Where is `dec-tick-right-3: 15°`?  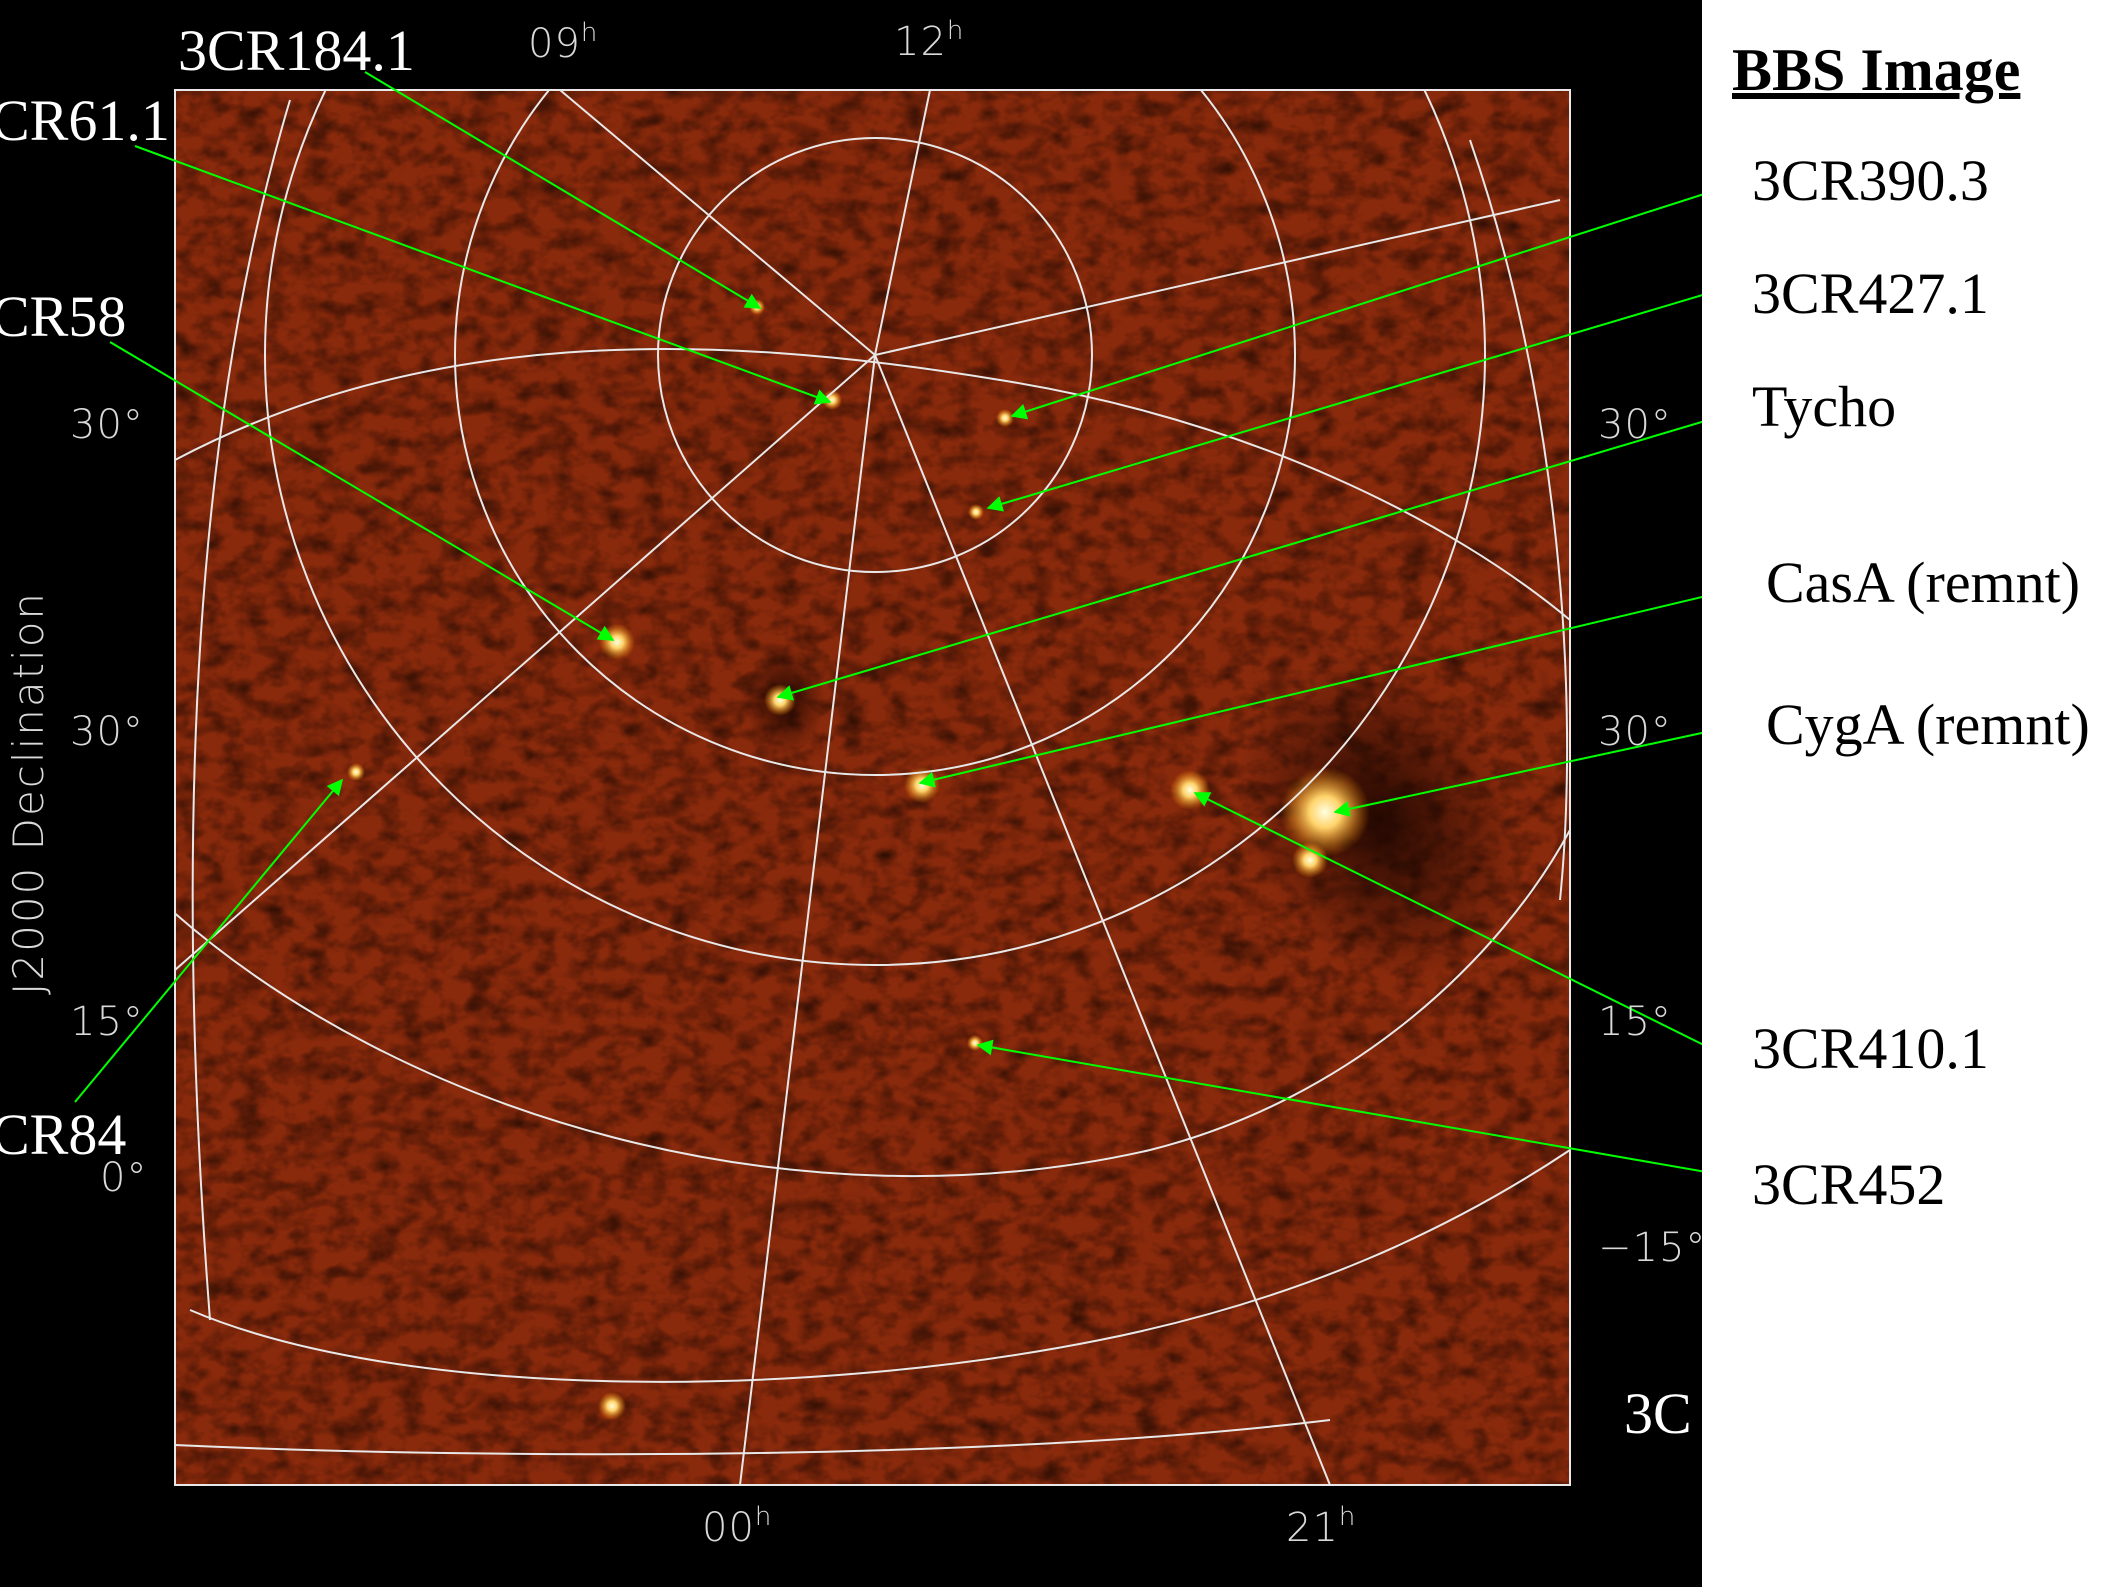 dec-tick-right-3: 15° is located at coordinates (1635, 1022).